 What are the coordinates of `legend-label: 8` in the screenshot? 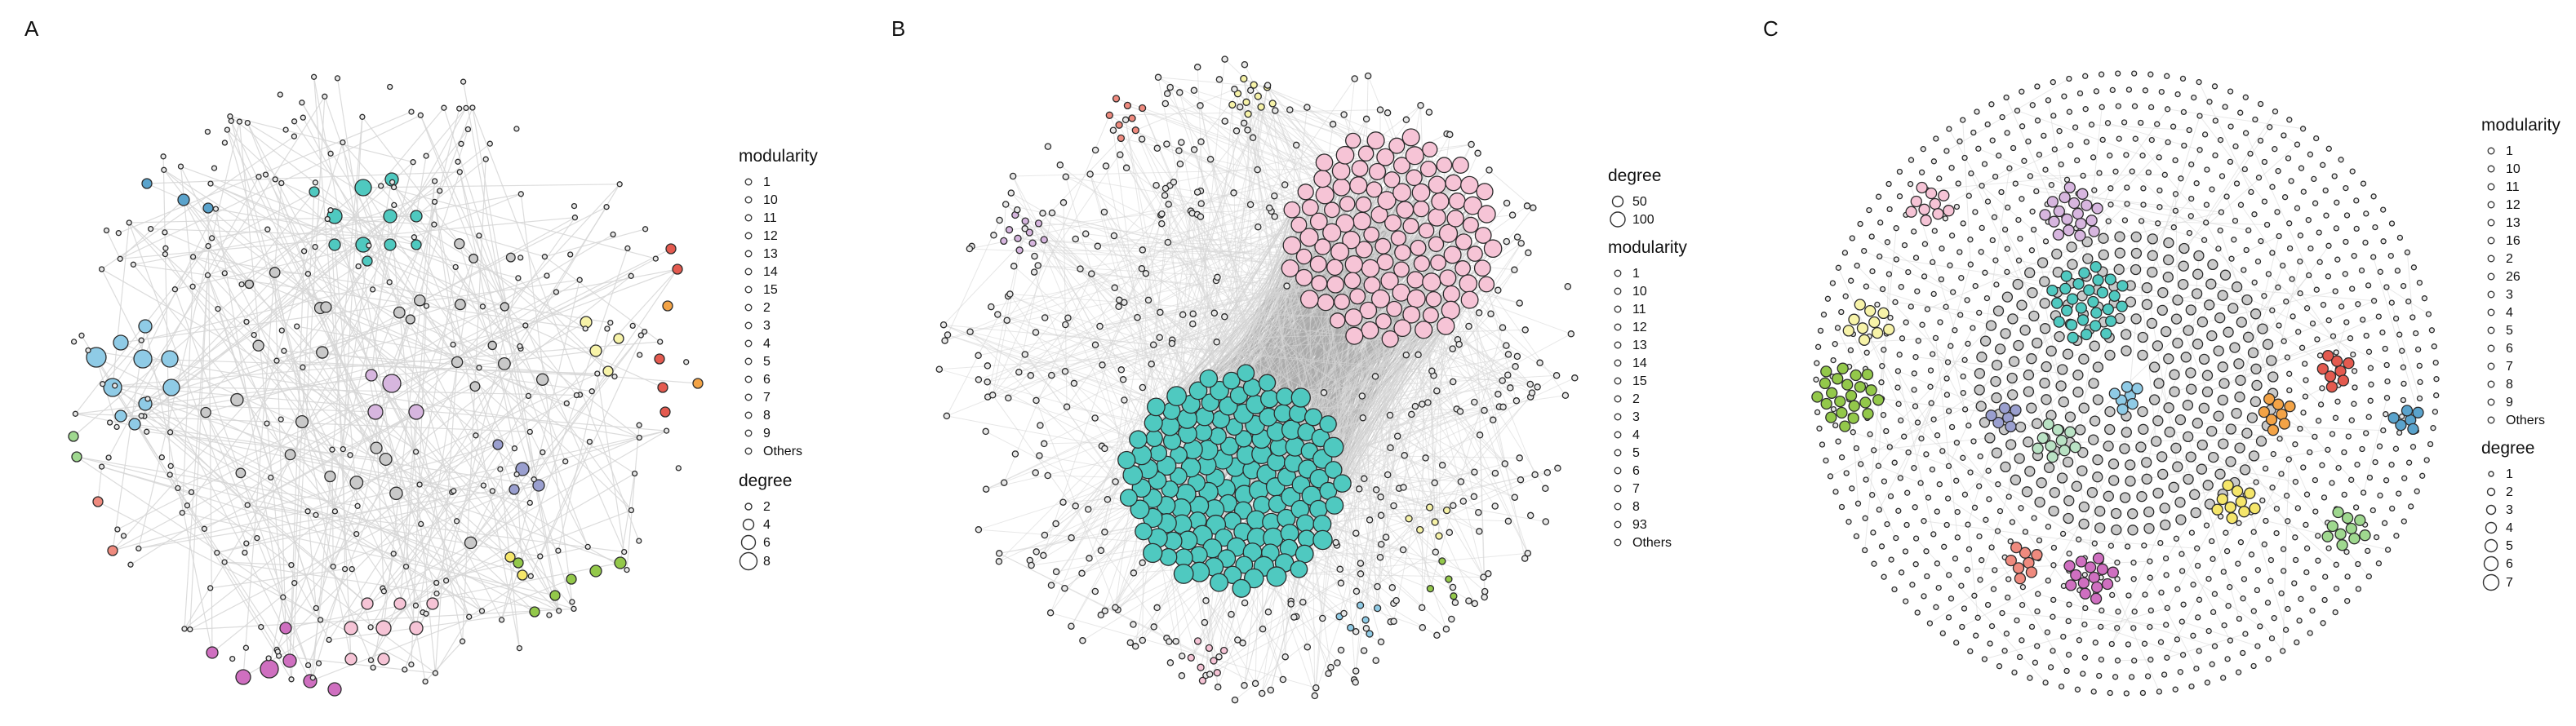 It's located at (1636, 507).